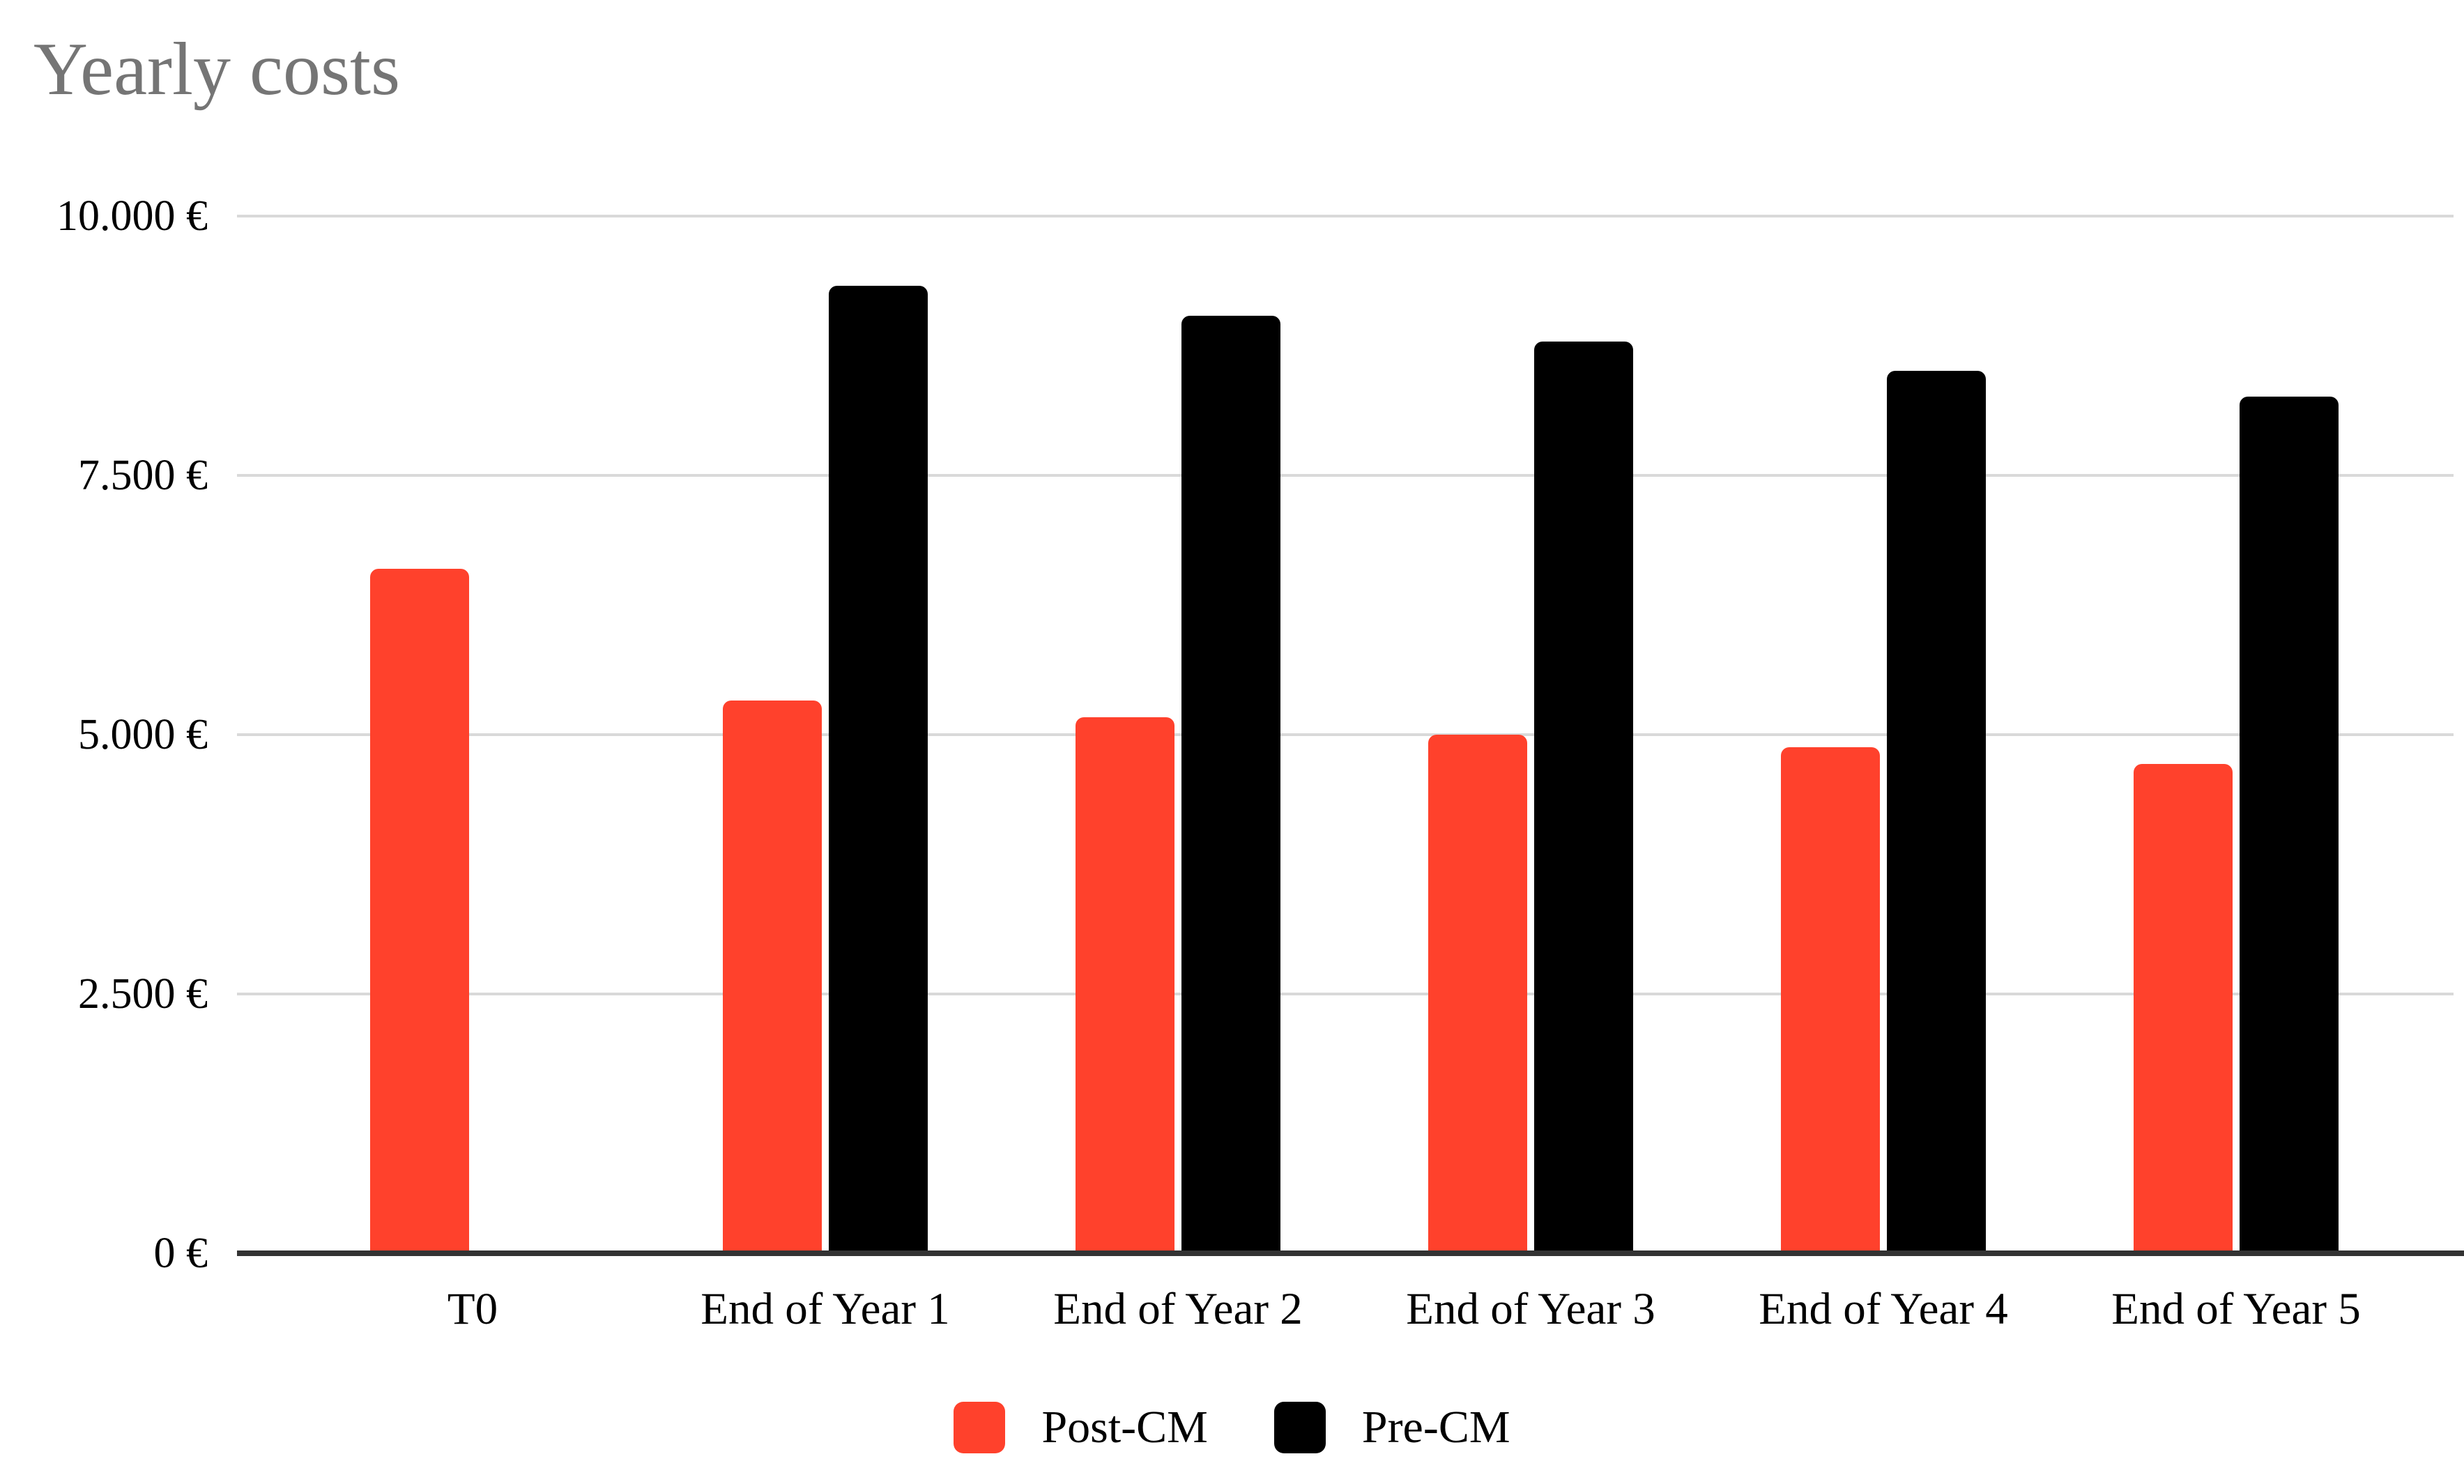  I want to click on legend-item-pre-cm: Pre-CM, so click(1391, 1427).